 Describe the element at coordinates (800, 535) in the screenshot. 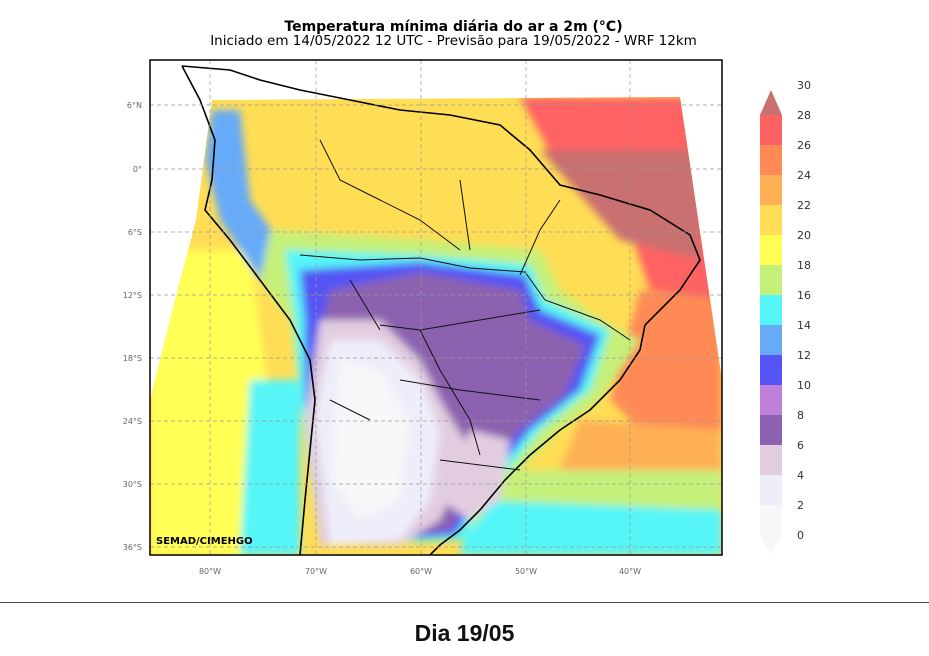

I see `colorbar-tick: 0` at that location.